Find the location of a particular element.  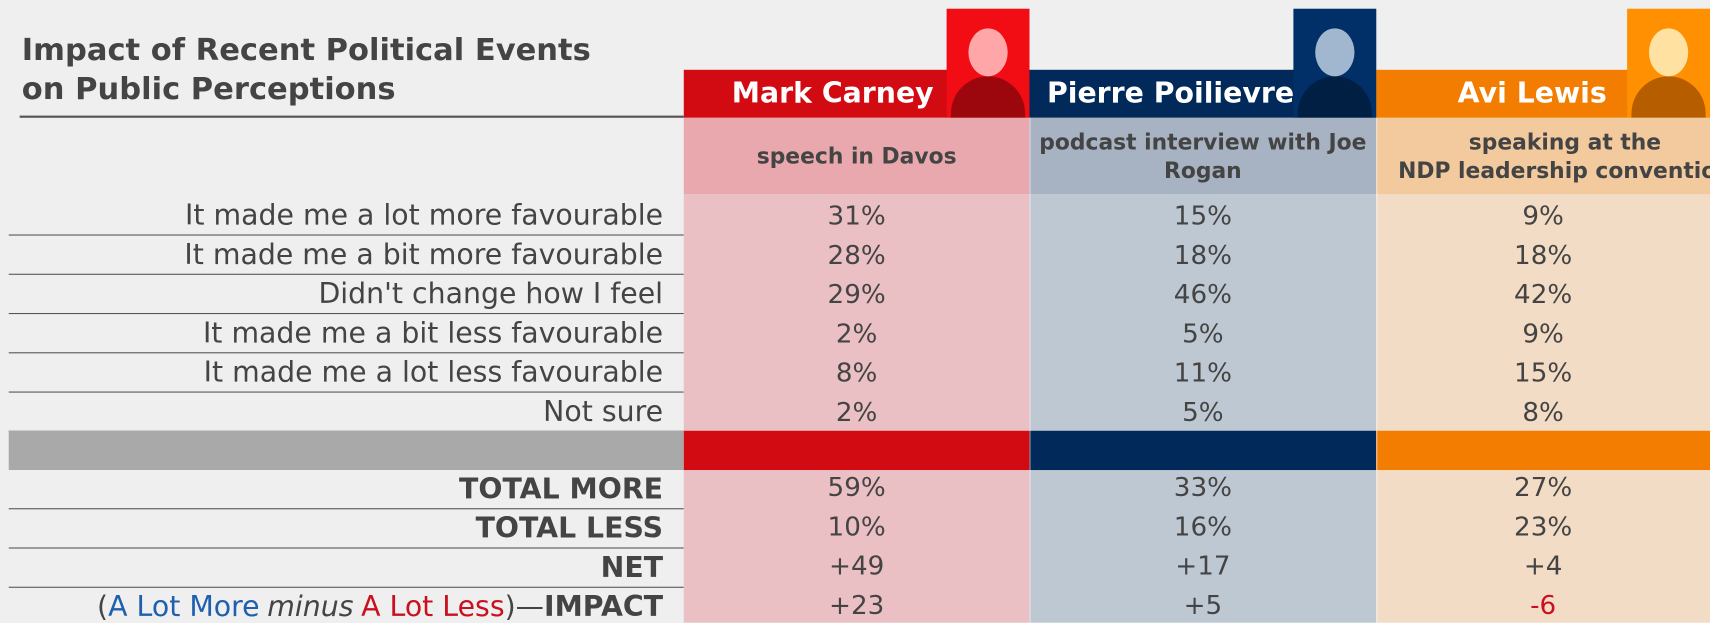

summary-cell: +49 is located at coordinates (857, 566).